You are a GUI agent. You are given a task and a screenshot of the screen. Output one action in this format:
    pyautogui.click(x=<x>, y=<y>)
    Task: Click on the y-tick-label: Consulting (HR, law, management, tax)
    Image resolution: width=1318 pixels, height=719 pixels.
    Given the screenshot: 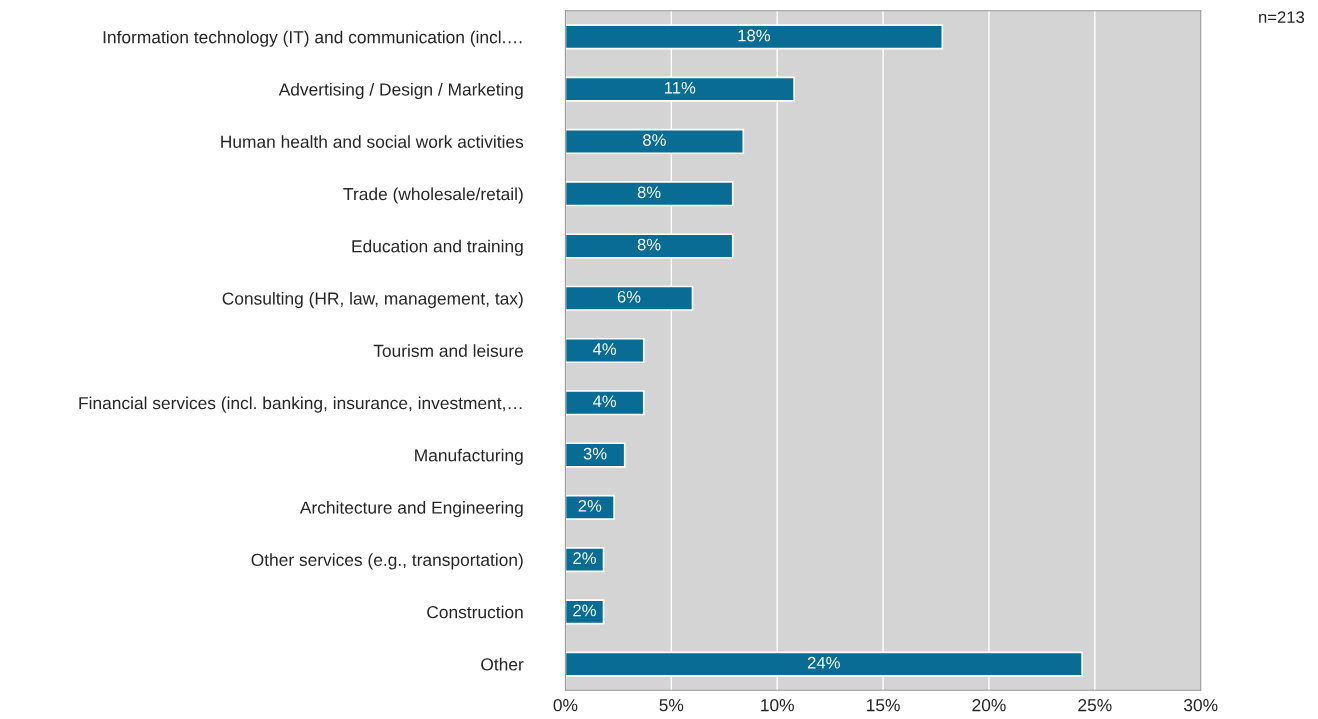 What is the action you would take?
    pyautogui.click(x=372, y=300)
    